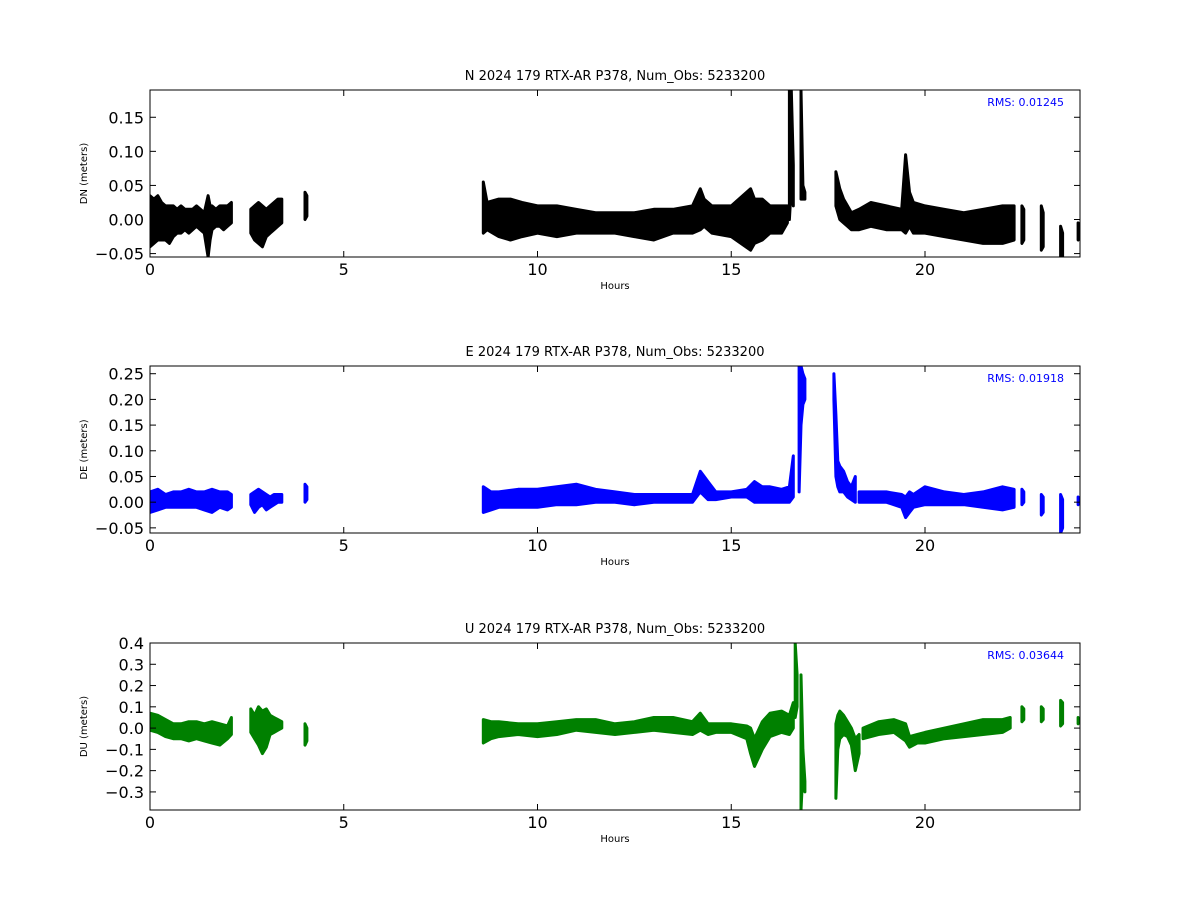  What do you see at coordinates (84, 726) in the screenshot?
I see `y-axis-label: DU (meters)` at bounding box center [84, 726].